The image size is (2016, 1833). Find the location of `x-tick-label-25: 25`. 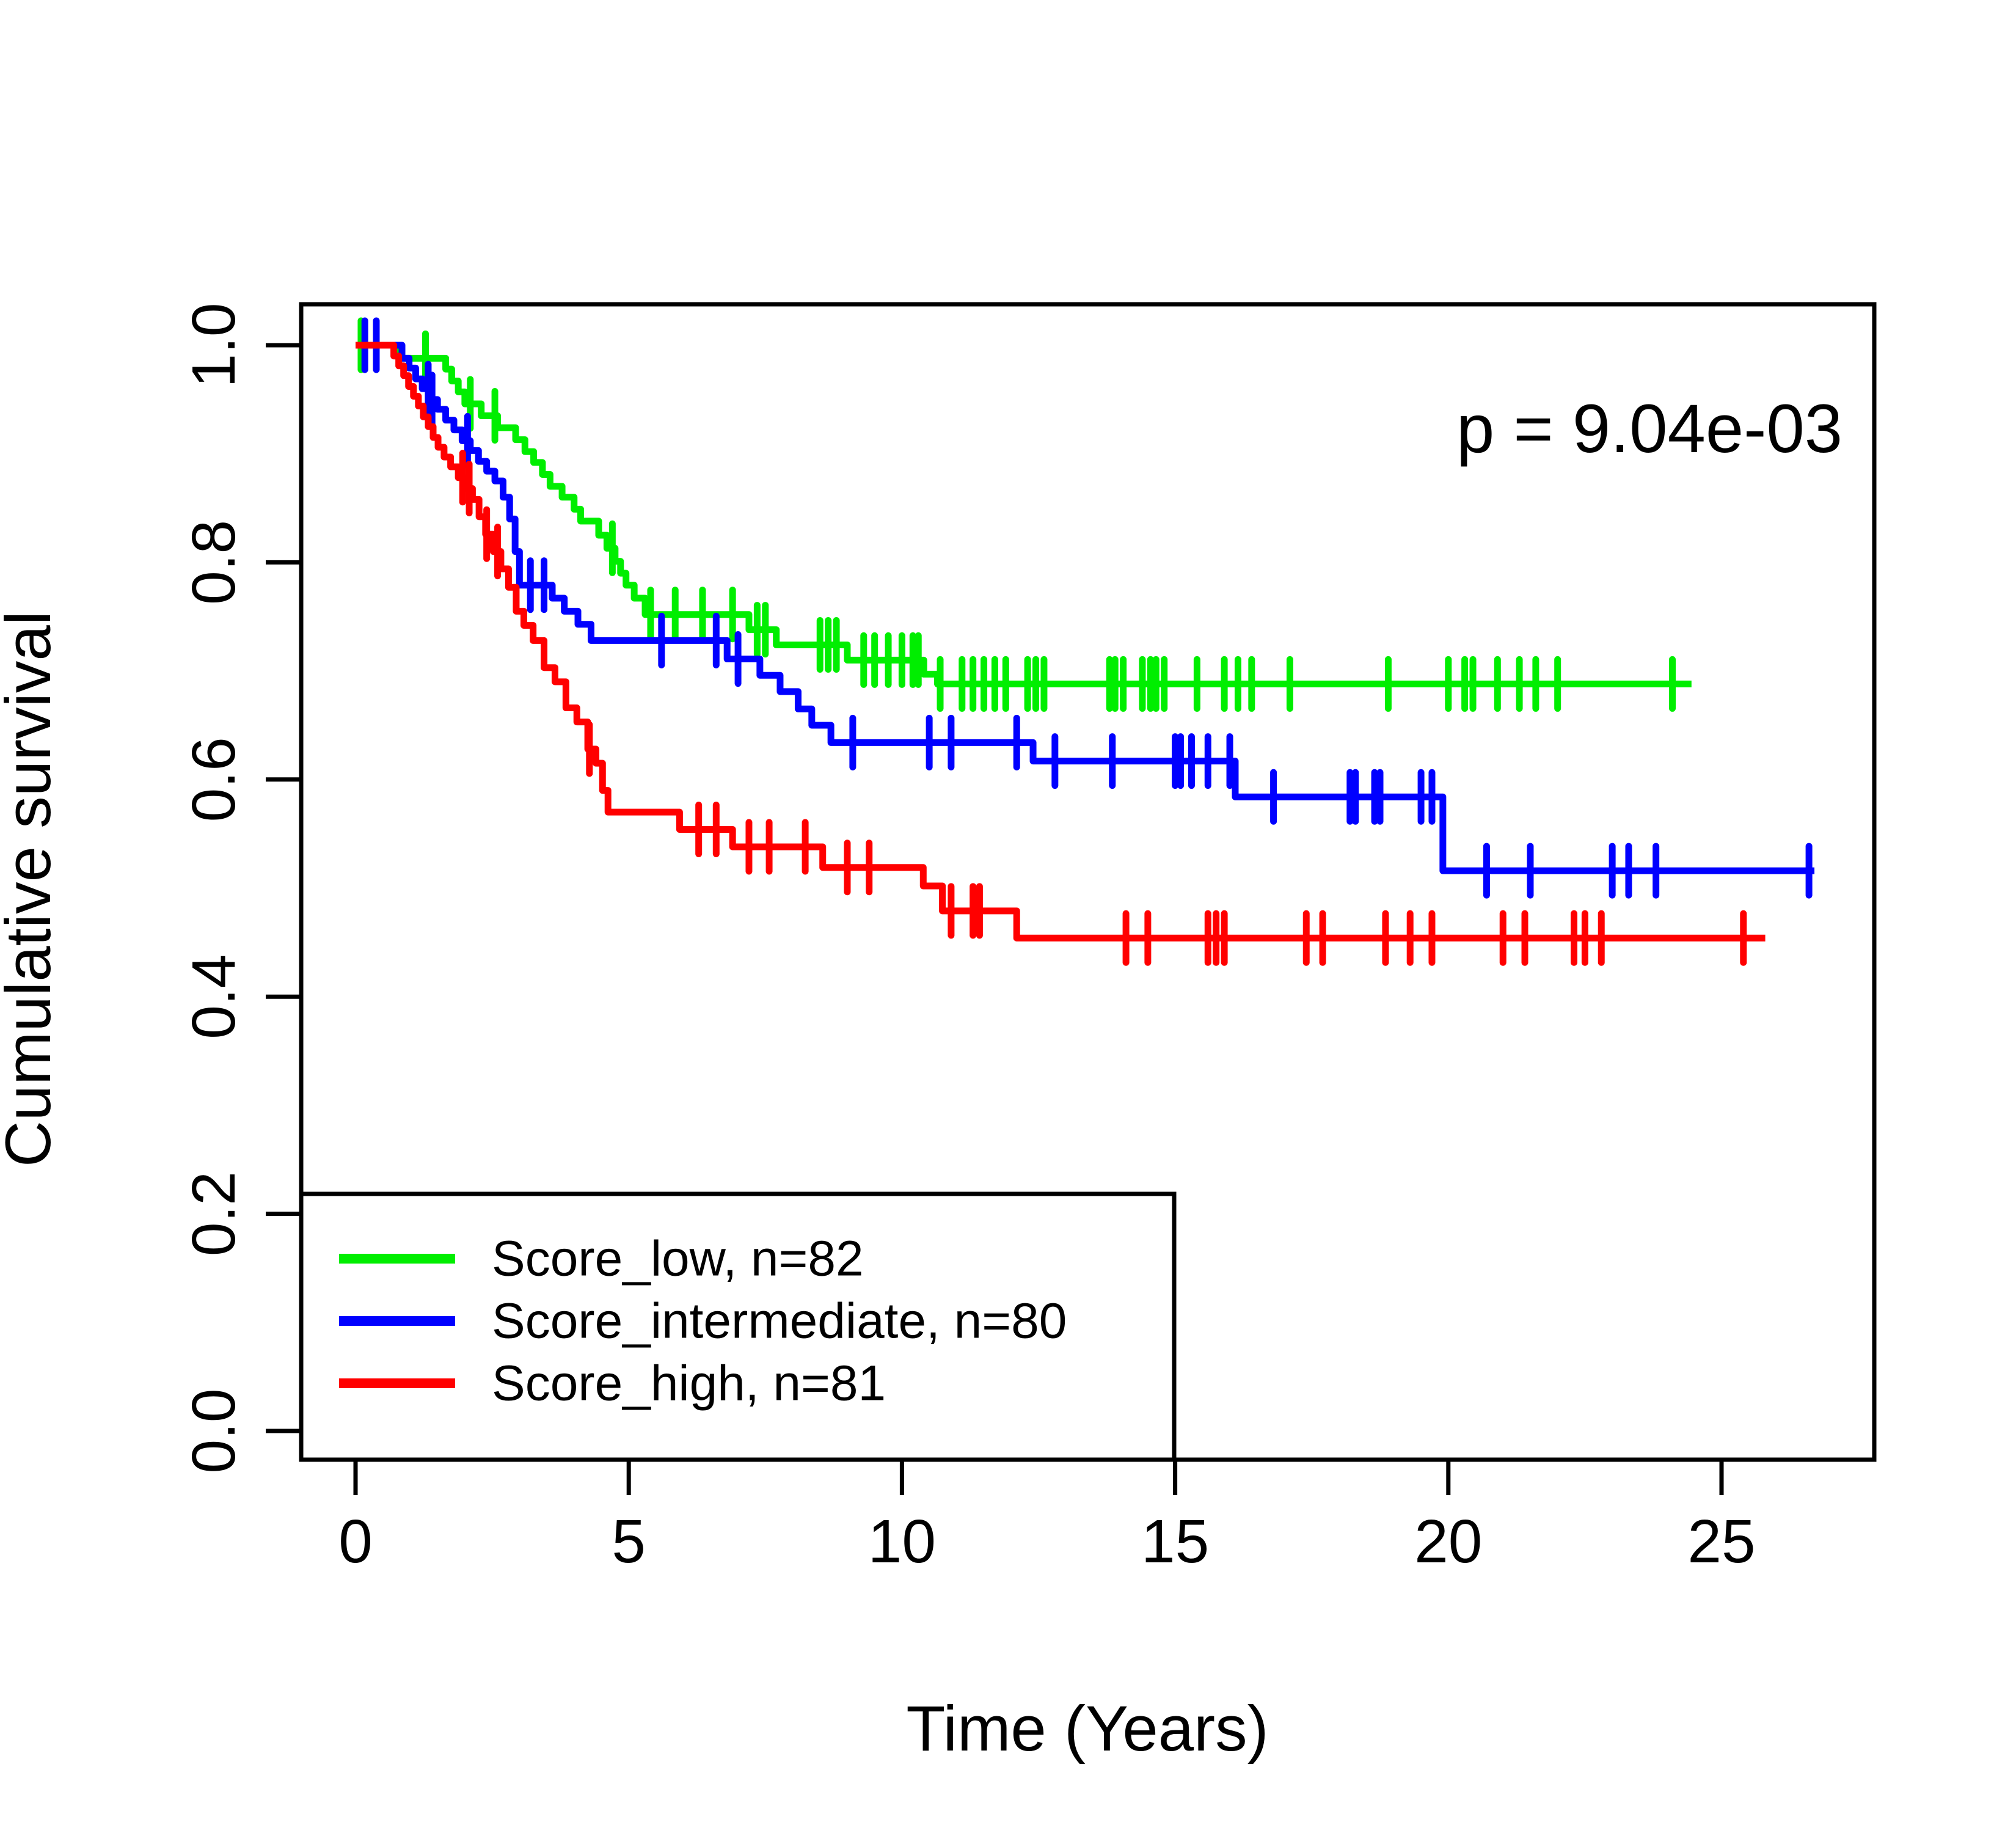

x-tick-label-25: 25 is located at coordinates (1721, 1541).